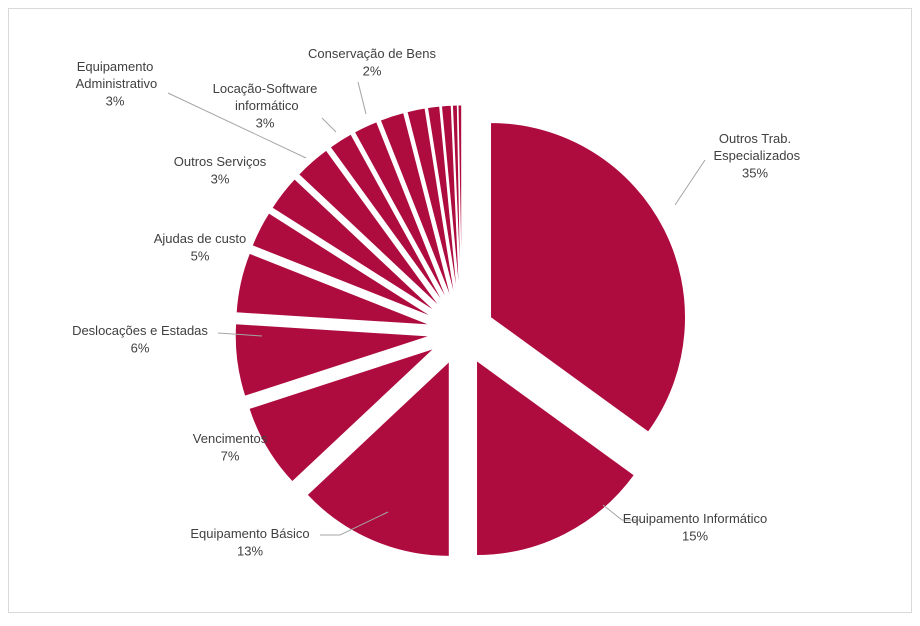  Describe the element at coordinates (755, 172) in the screenshot. I see `value-label: 35%` at that location.